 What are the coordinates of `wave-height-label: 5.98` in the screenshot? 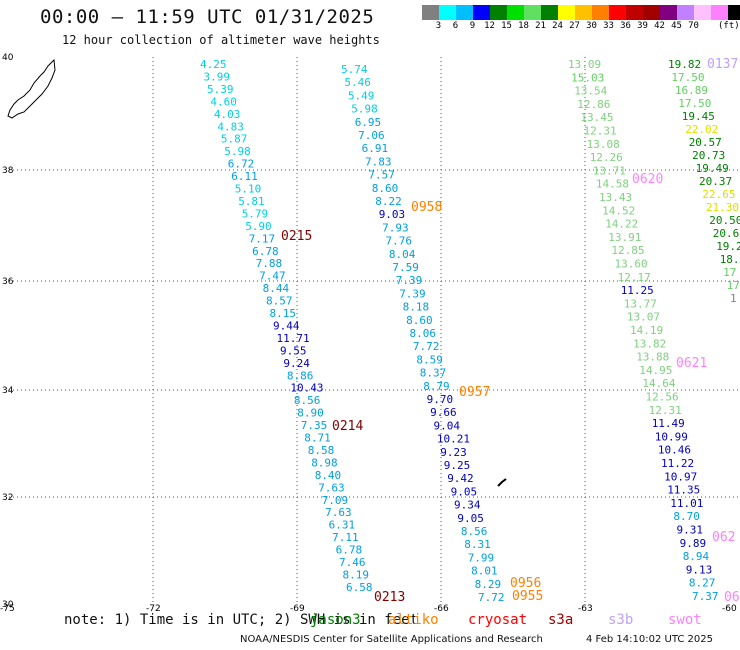 It's located at (364, 109).